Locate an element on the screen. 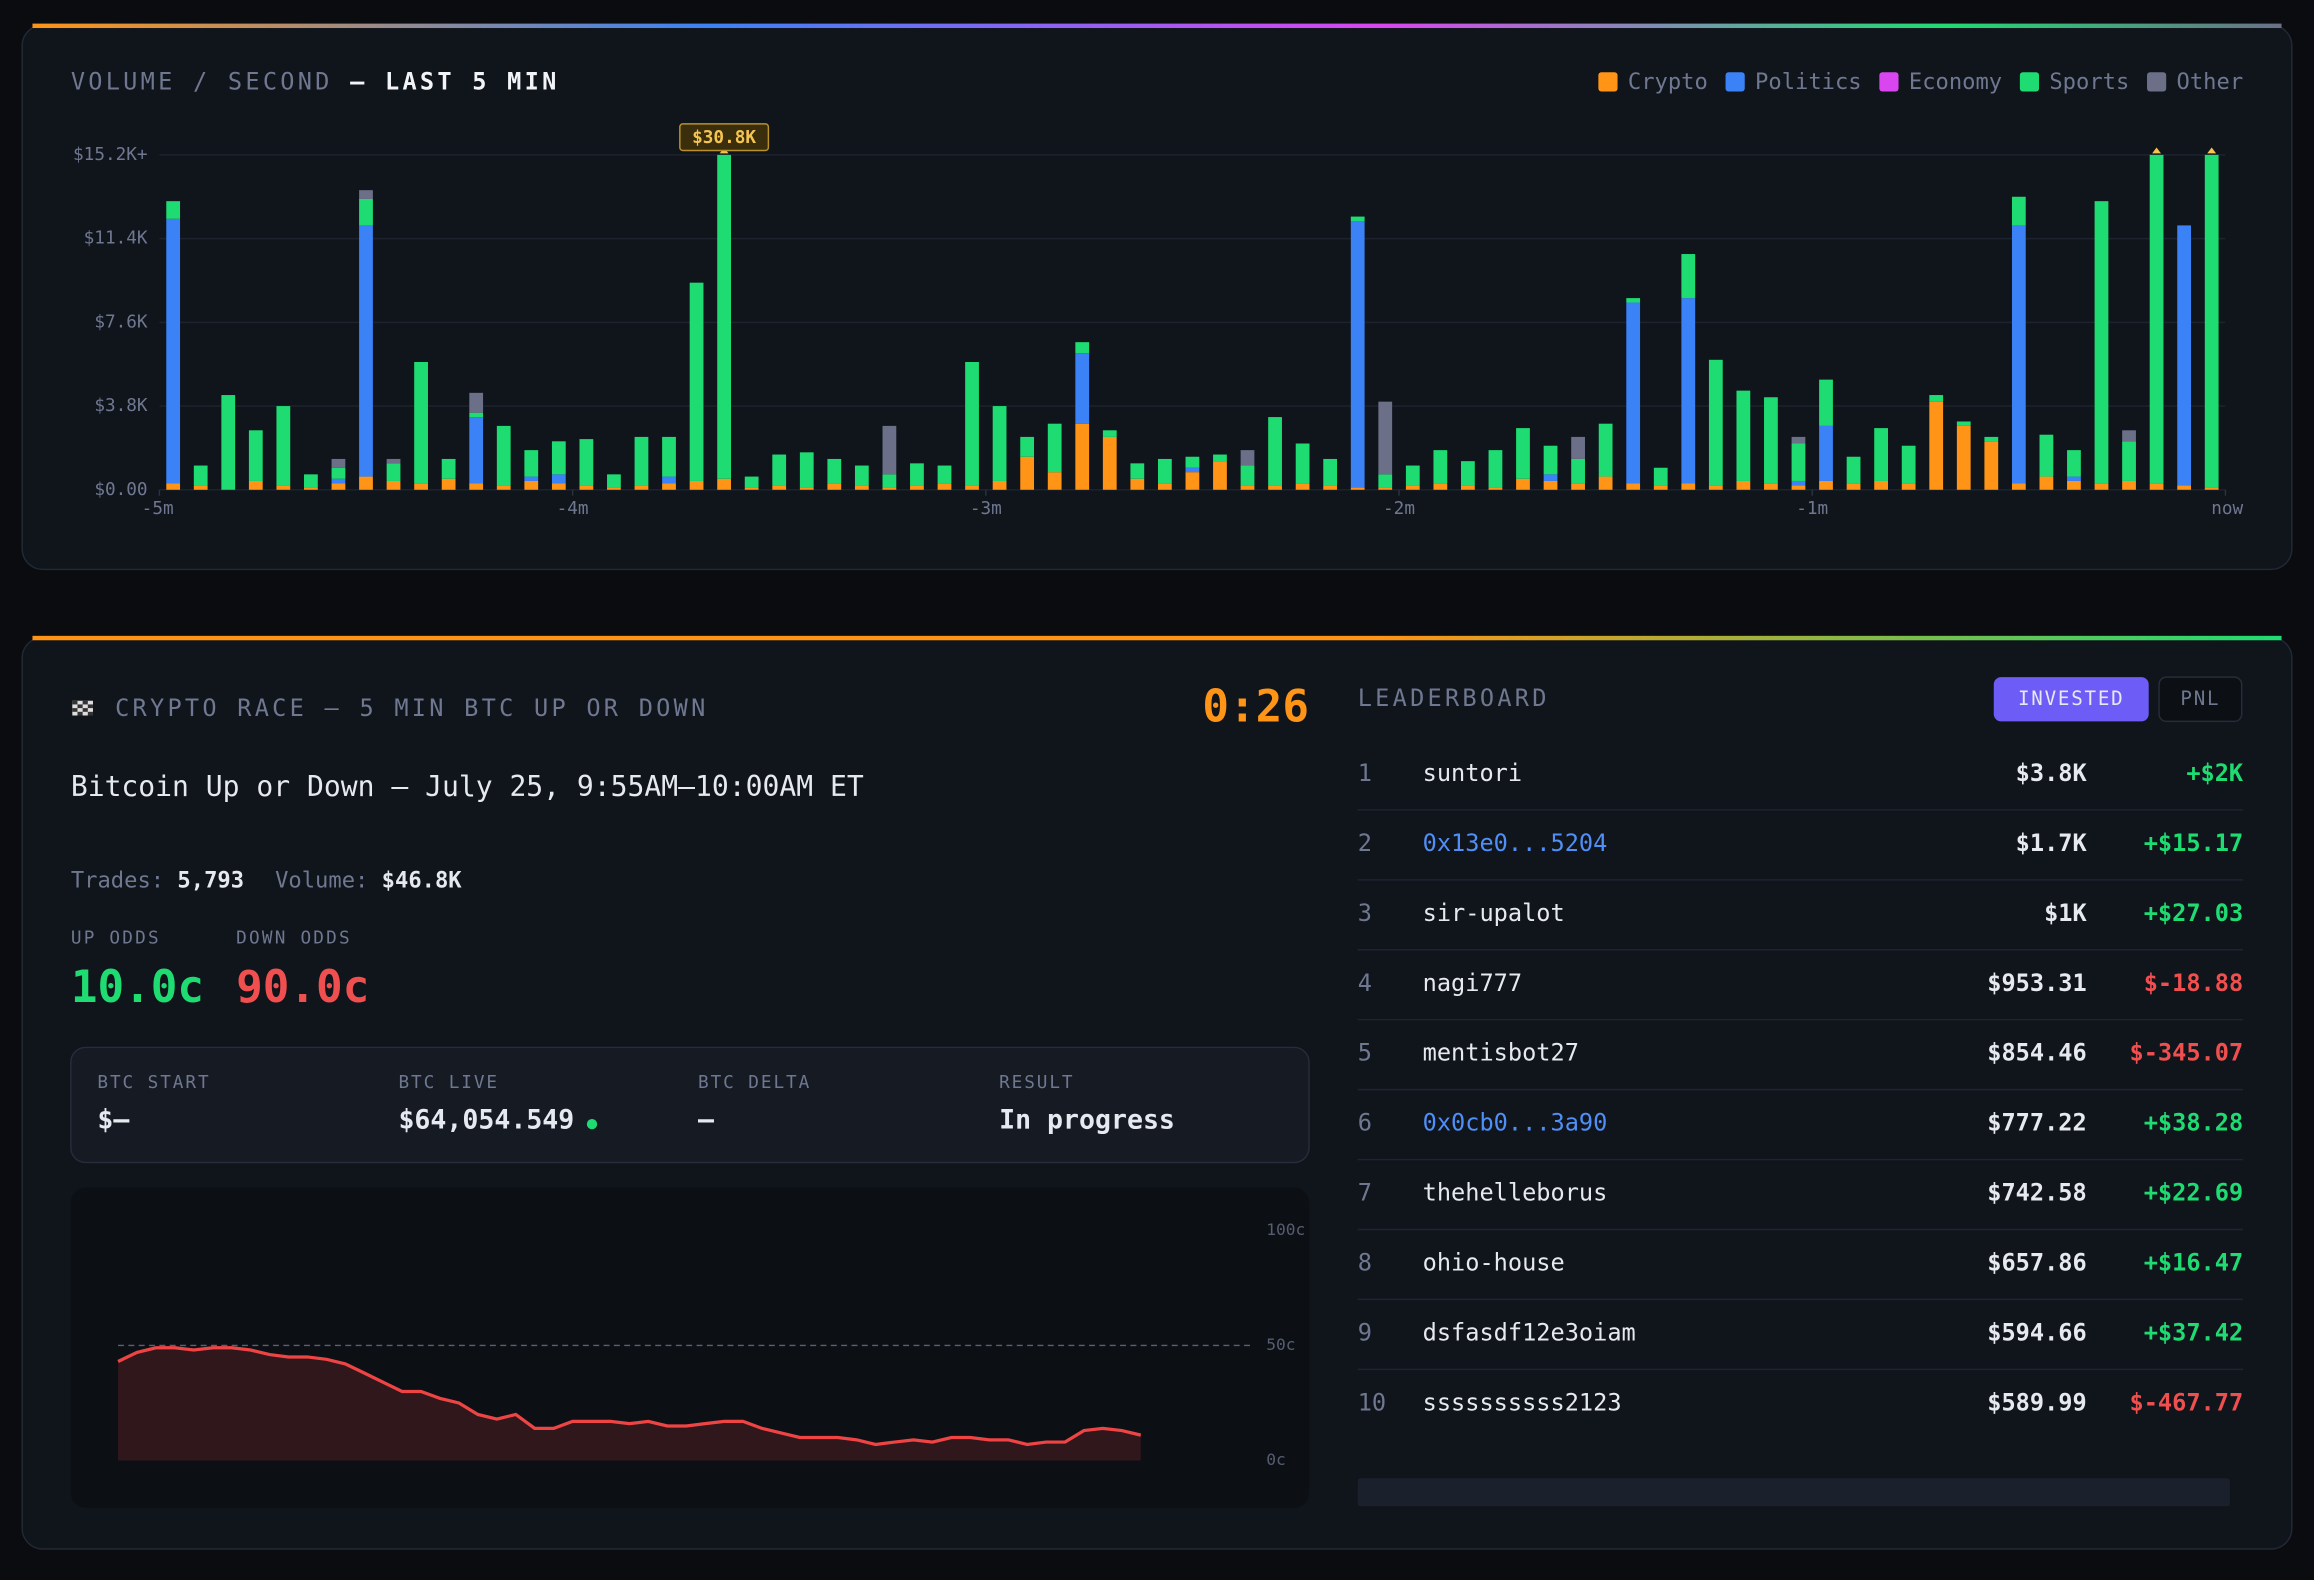 This screenshot has width=2314, height=1580. tab-pnl is located at coordinates (2200, 699).